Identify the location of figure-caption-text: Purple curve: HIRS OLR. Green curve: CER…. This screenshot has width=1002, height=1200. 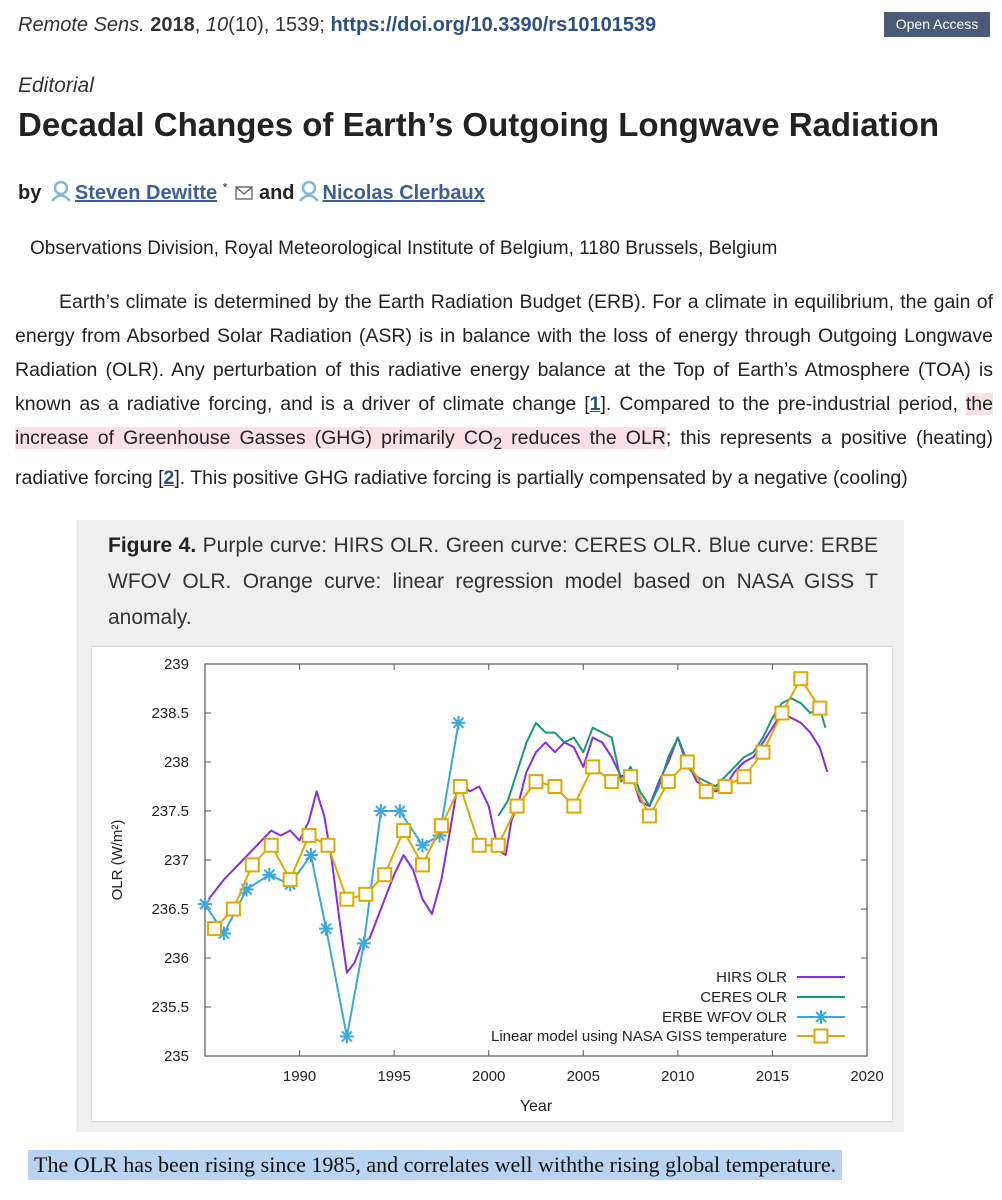
(493, 581).